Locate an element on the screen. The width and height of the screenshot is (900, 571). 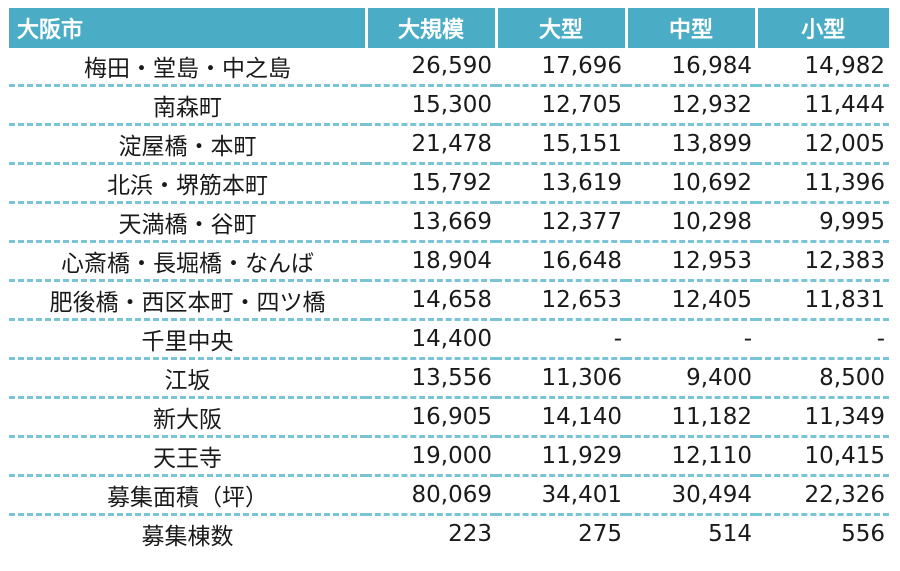
cell-large: 11,929 is located at coordinates (561, 456).